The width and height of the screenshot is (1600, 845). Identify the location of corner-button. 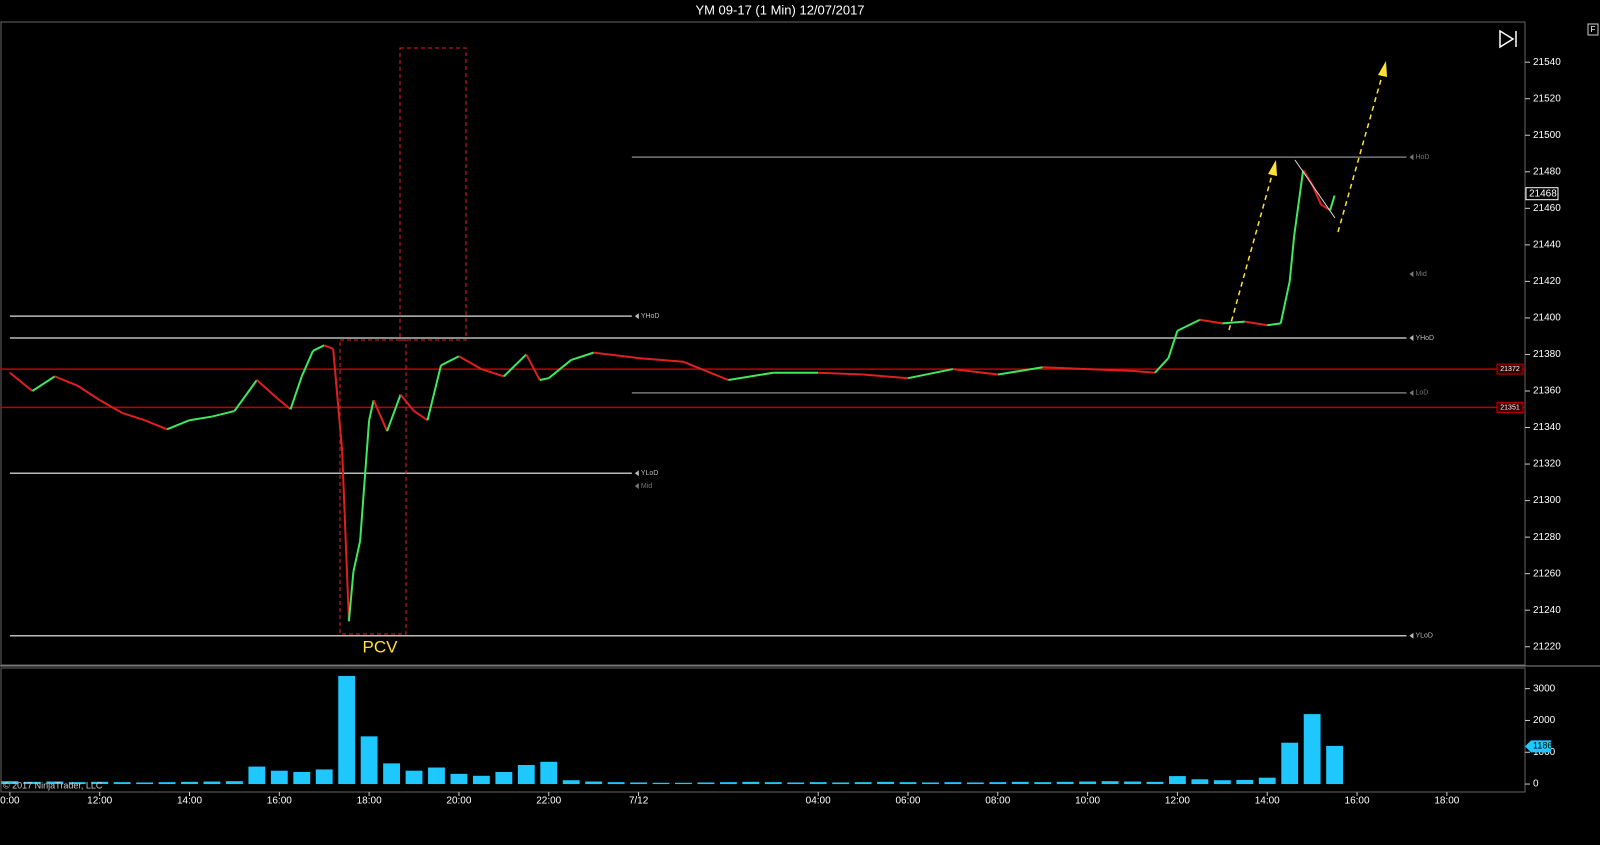
(1593, 29).